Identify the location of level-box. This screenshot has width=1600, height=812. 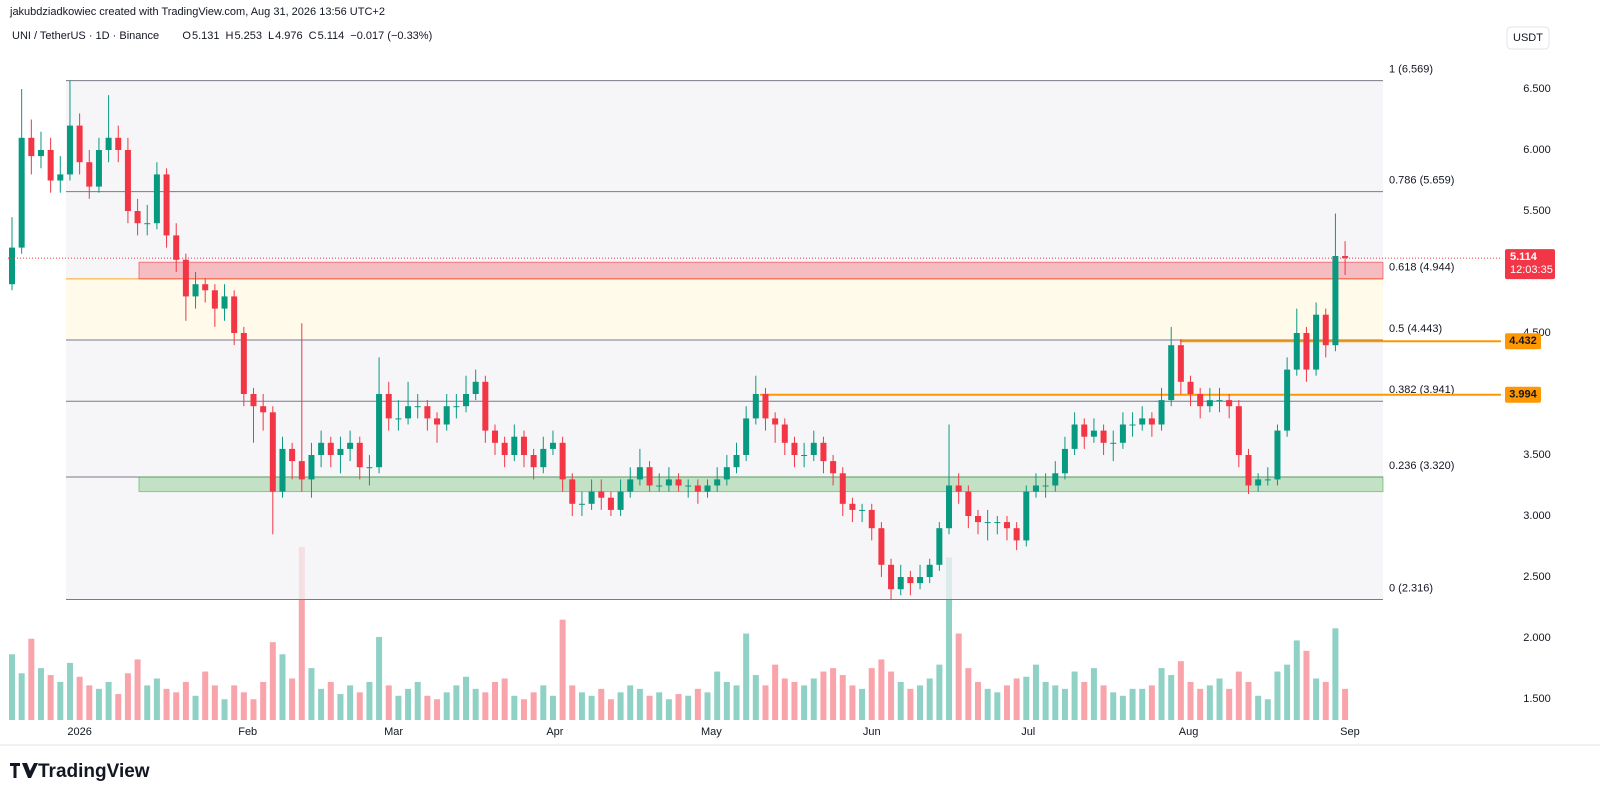
(1523, 341).